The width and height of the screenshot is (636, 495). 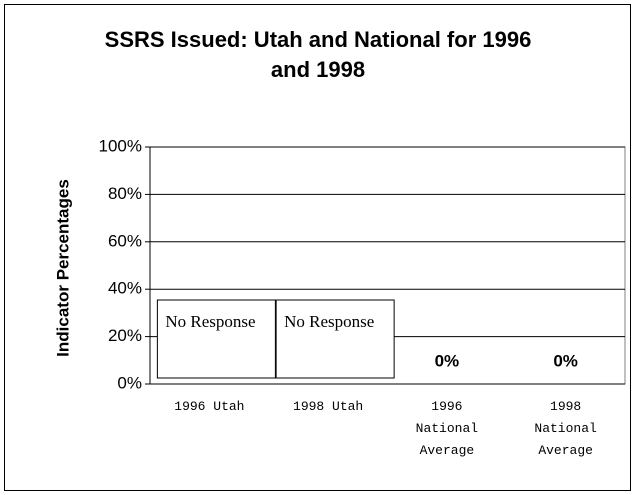 What do you see at coordinates (125, 335) in the screenshot?
I see `y-tick-label: 20%` at bounding box center [125, 335].